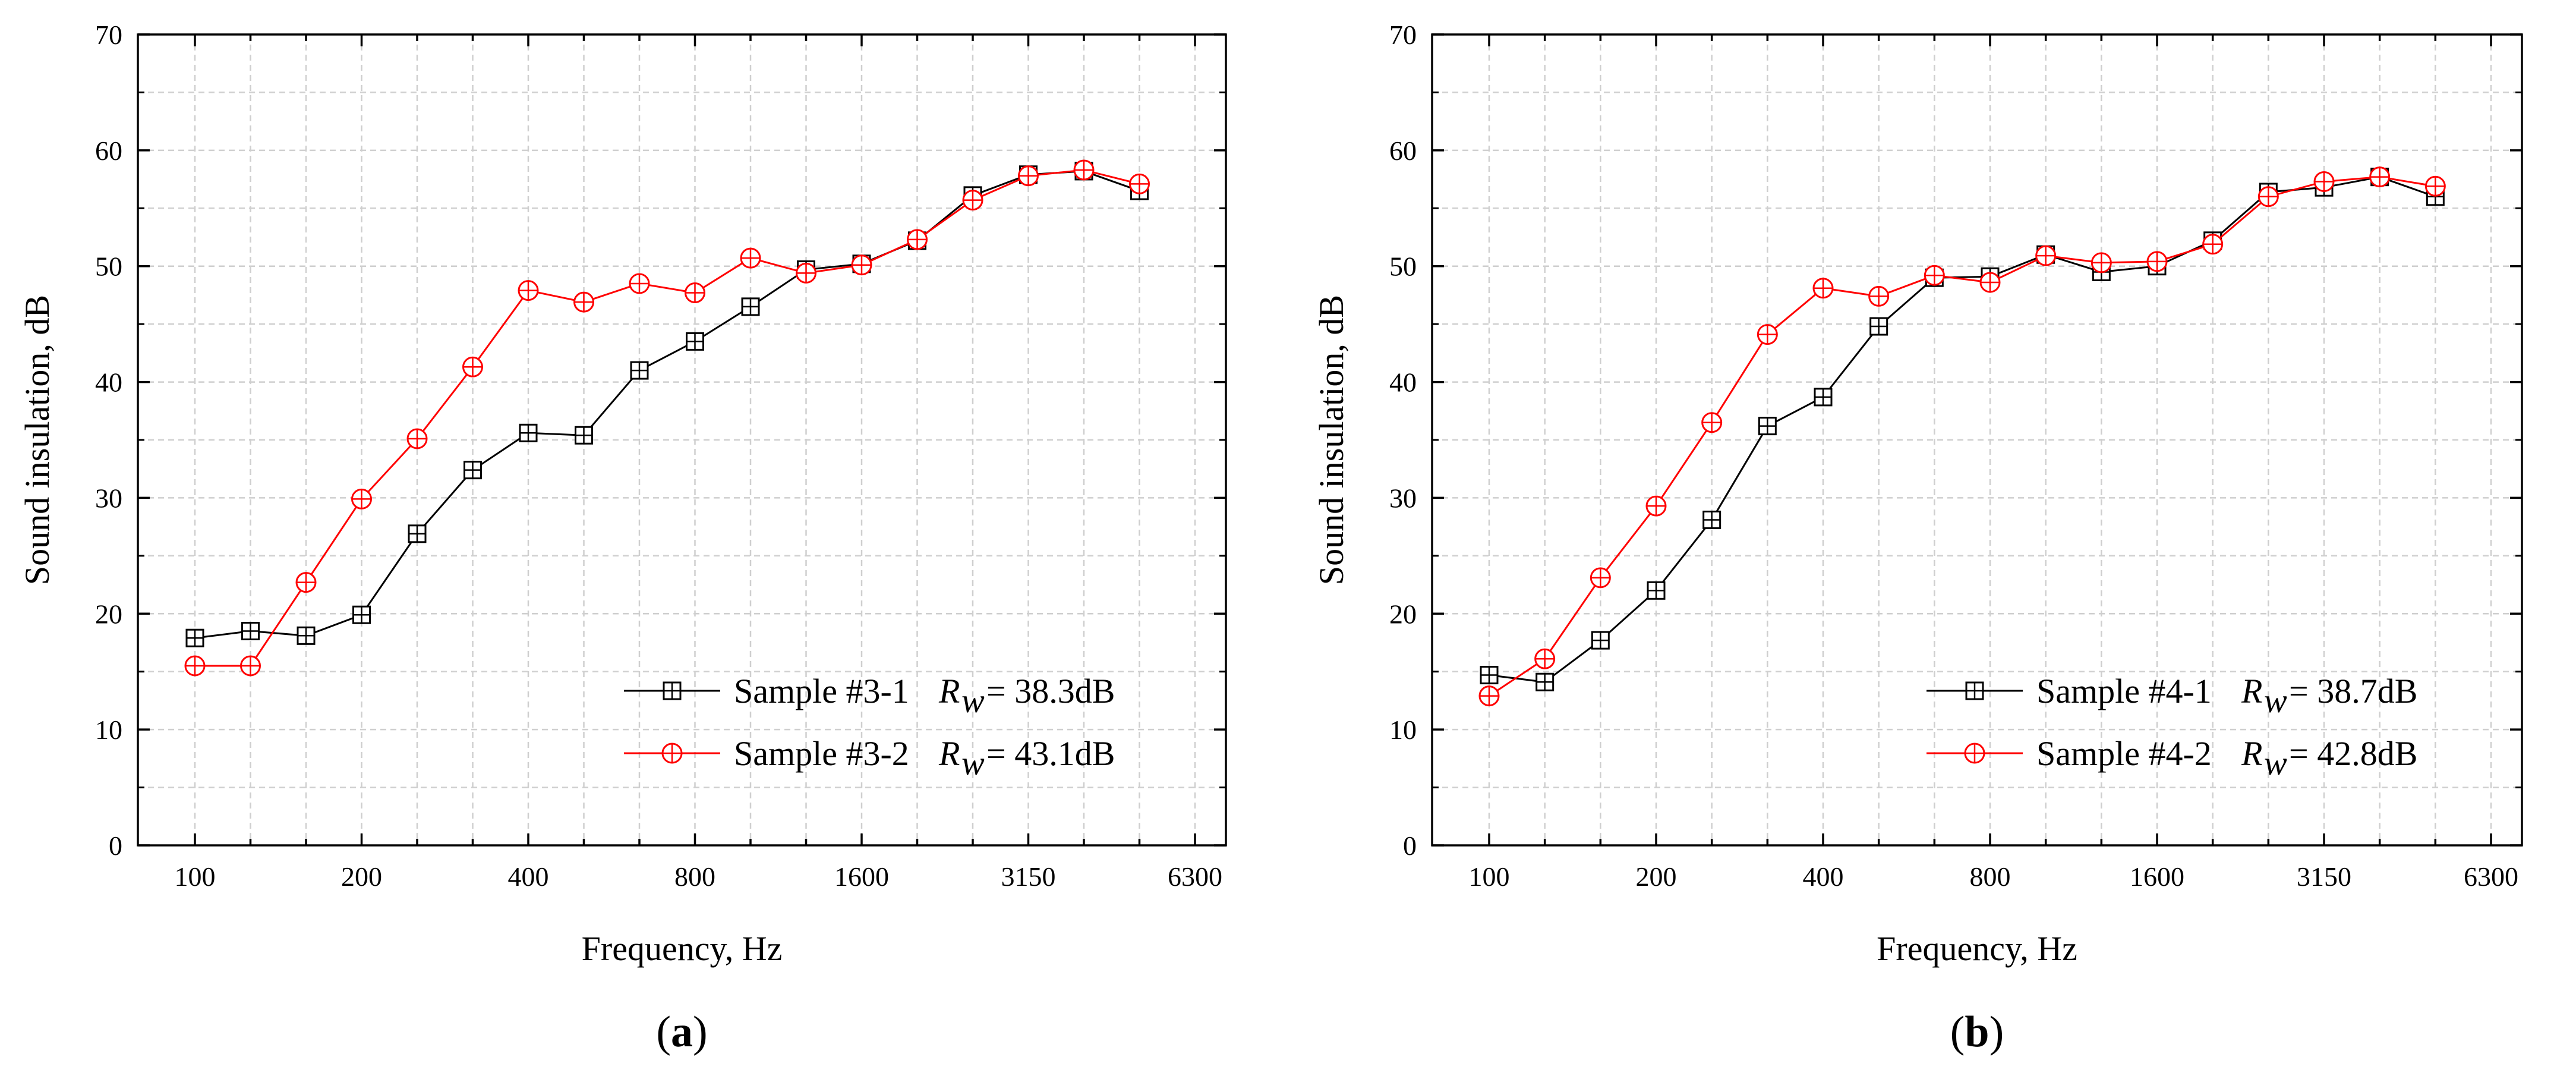  What do you see at coordinates (1195, 876) in the screenshot?
I see `x-tick-label: 6300` at bounding box center [1195, 876].